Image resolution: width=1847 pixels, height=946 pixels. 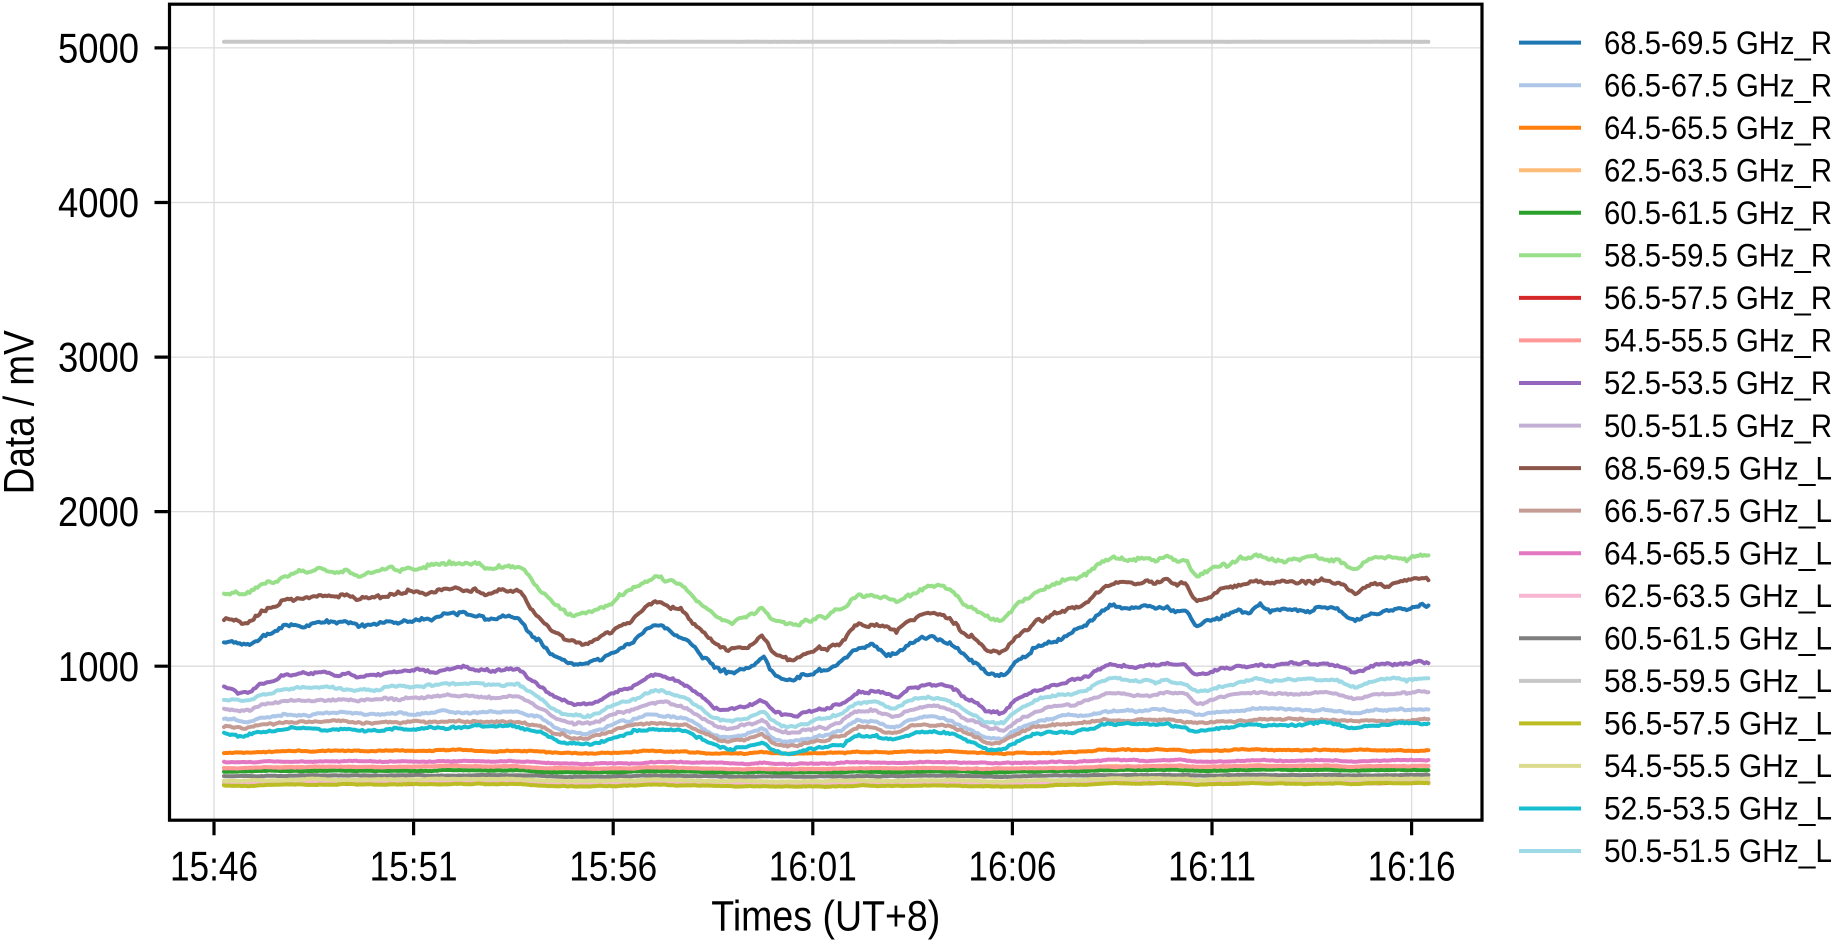 I want to click on svg-text: 66.5-67.5 GHz_R, so click(x=1718, y=85).